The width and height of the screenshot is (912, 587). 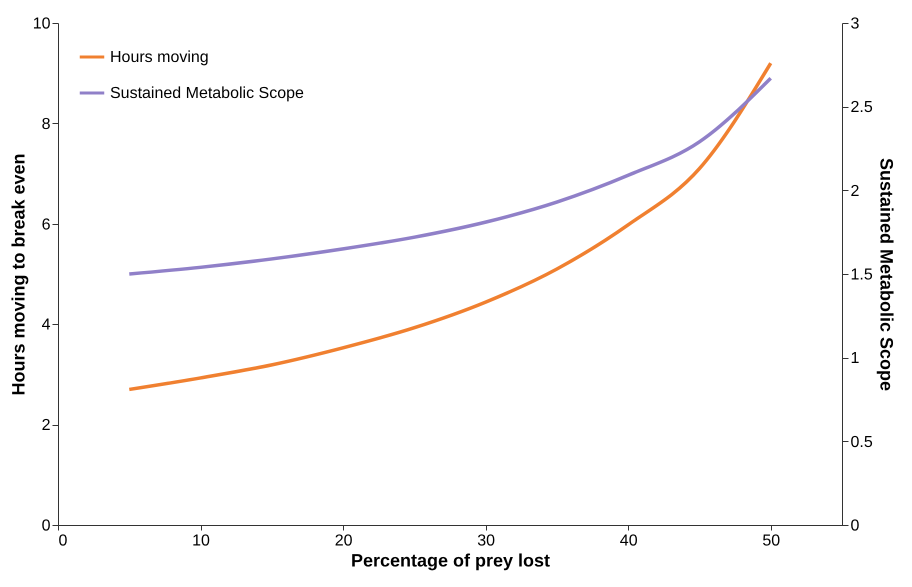 I want to click on y-tick-label: 10, so click(x=41, y=24).